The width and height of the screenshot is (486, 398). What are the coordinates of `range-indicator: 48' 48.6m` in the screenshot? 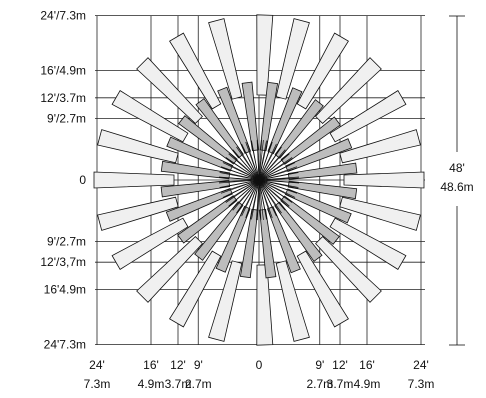 It's located at (457, 180).